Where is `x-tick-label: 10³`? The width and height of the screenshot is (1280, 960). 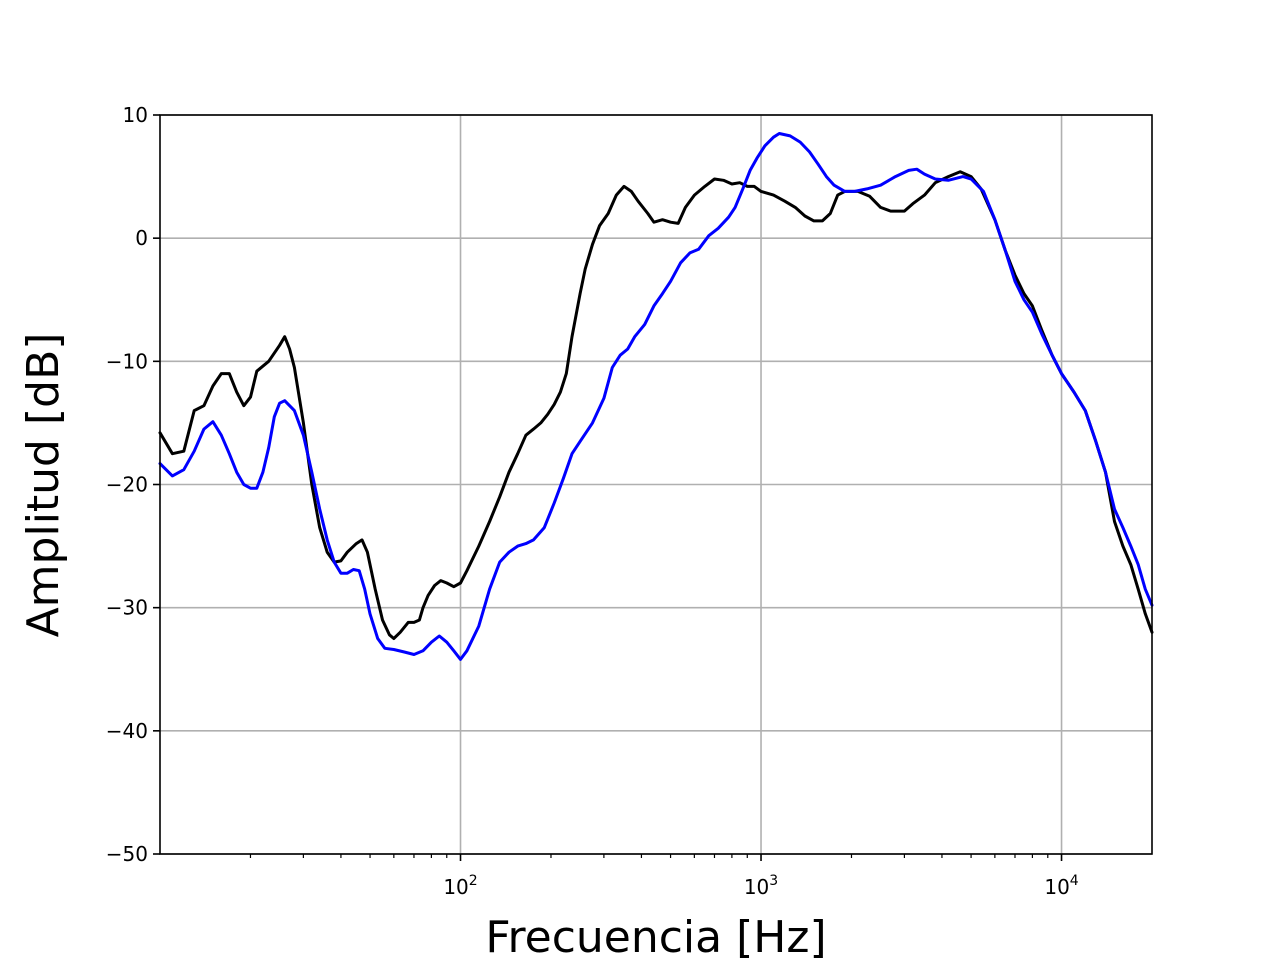 x-tick-label: 10³ is located at coordinates (761, 886).